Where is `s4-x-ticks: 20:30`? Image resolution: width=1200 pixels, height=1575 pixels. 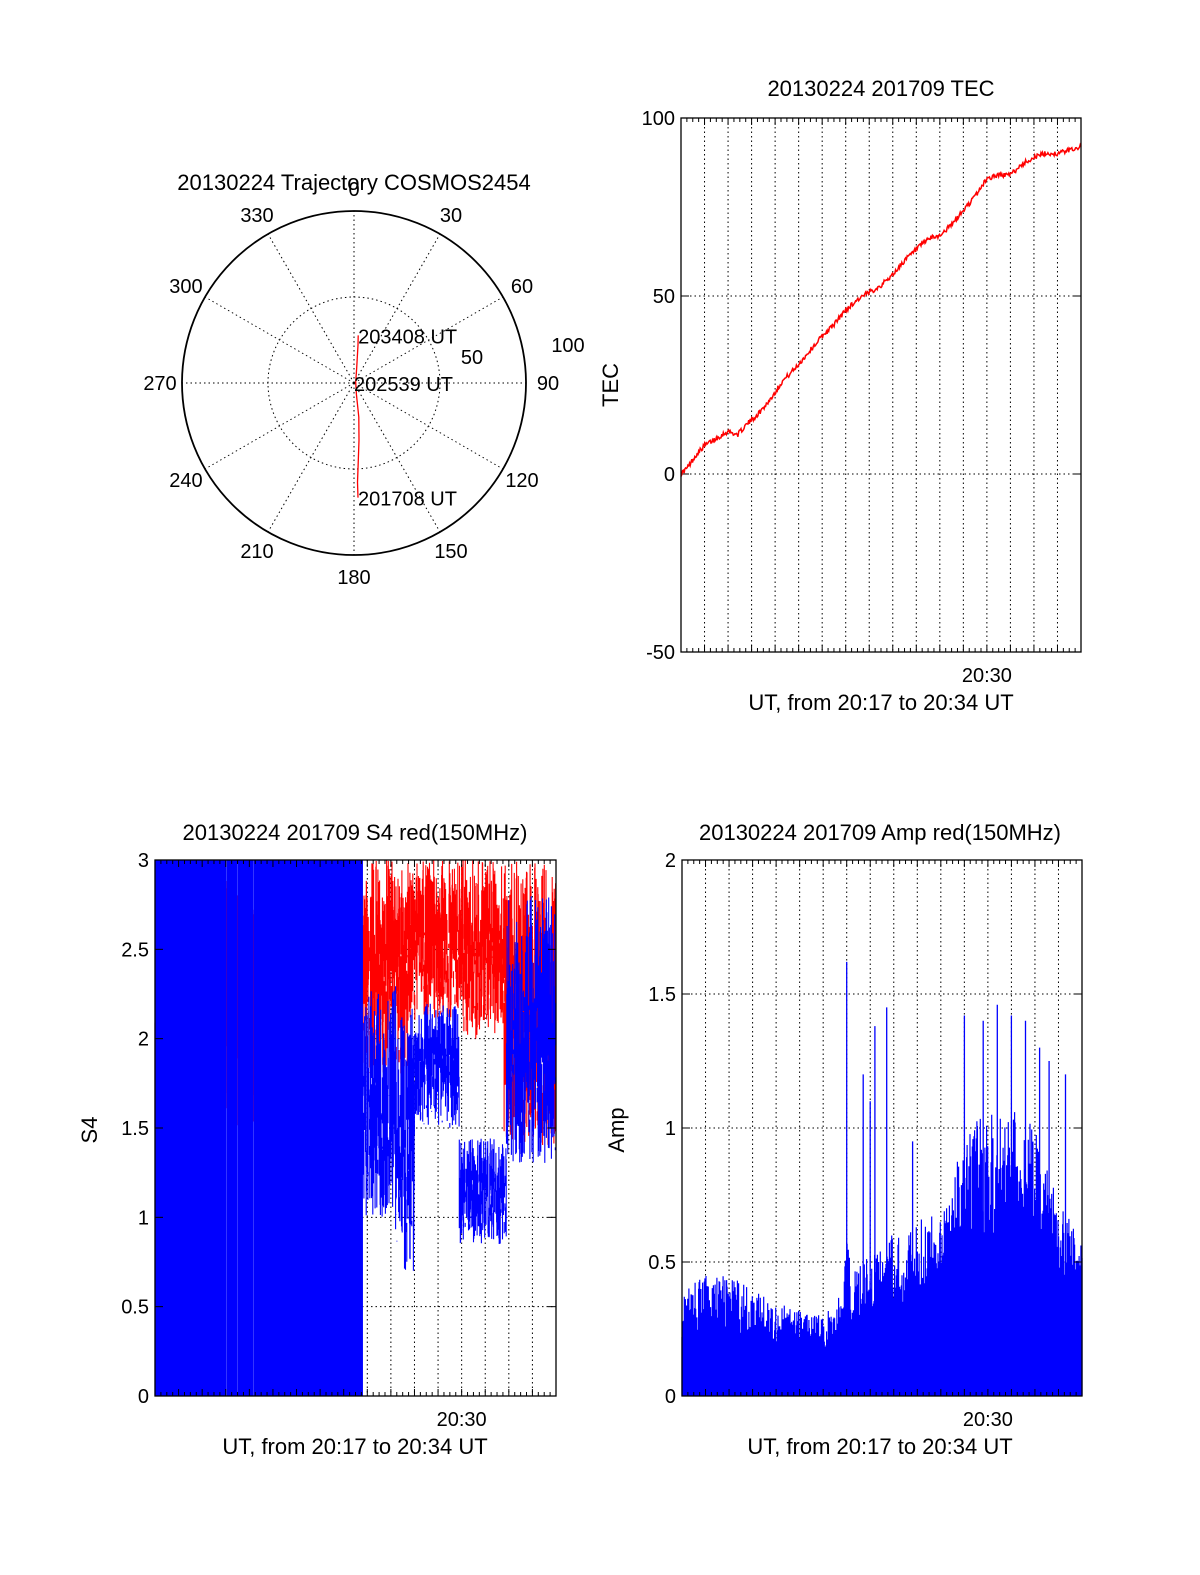 s4-x-ticks: 20:30 is located at coordinates (355, 1145).